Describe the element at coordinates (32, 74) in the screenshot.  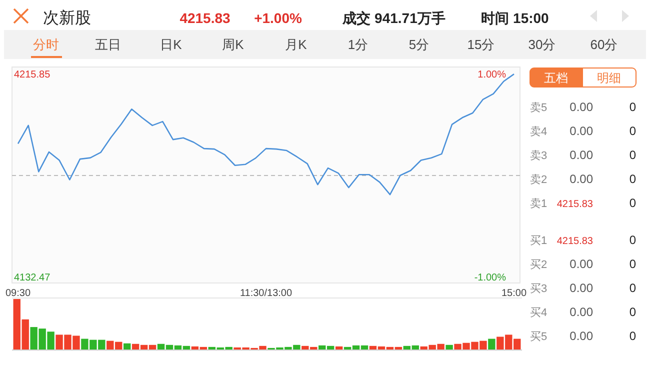
I see `y-tick-label: 4215.85` at that location.